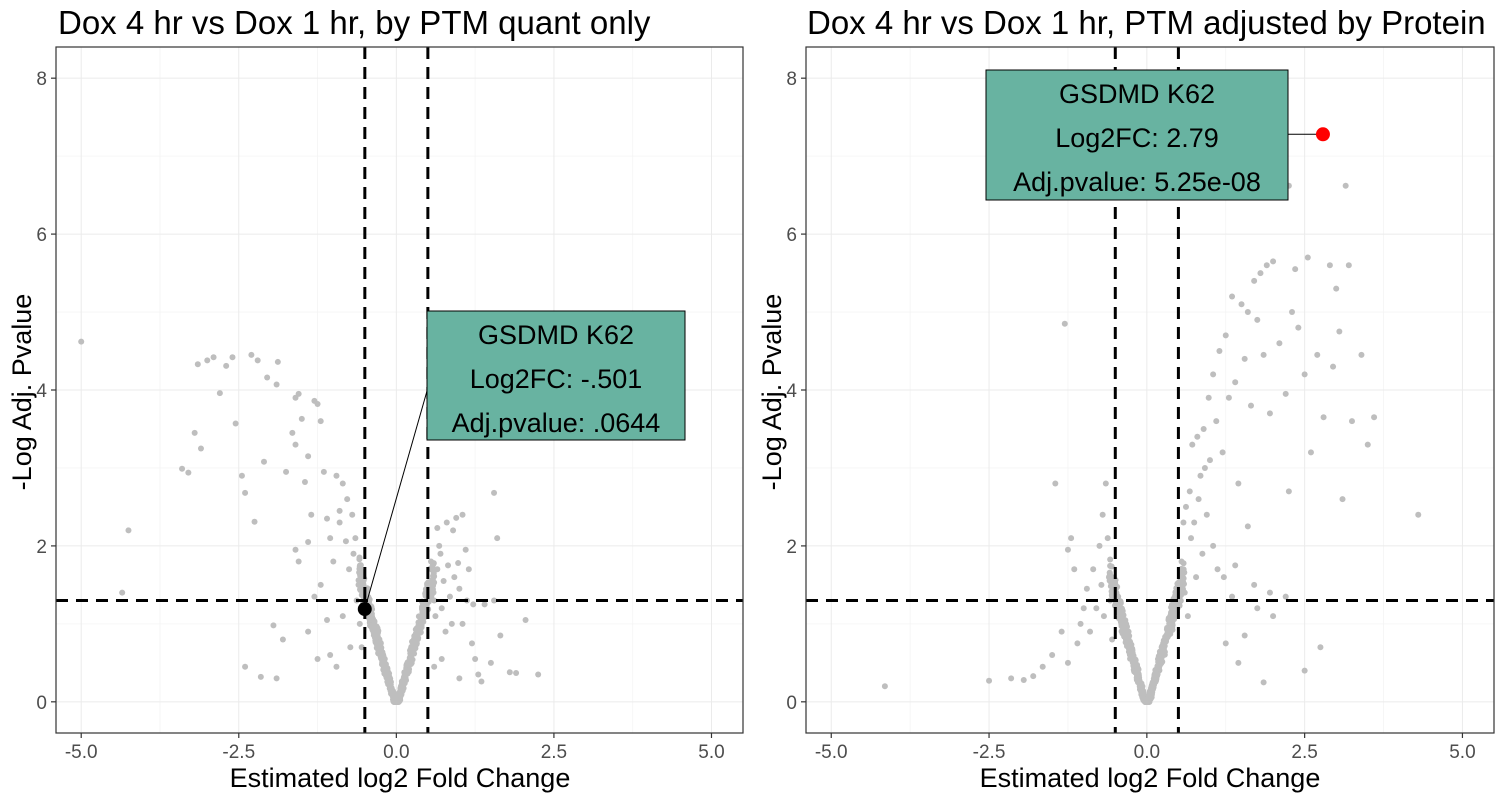  Describe the element at coordinates (556, 375) in the screenshot. I see `annotation-box` at that location.